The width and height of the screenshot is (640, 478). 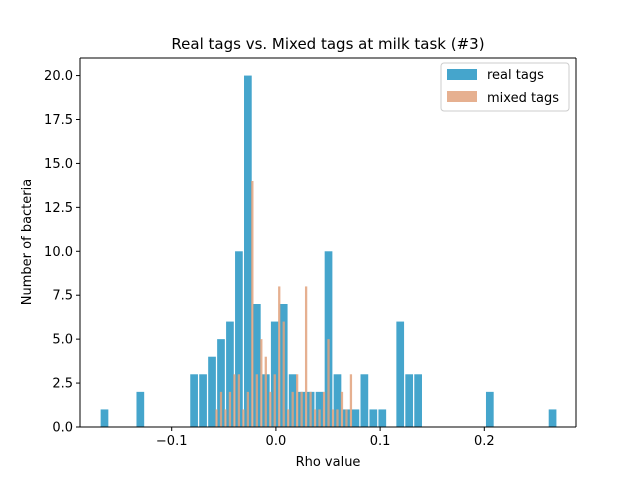 What do you see at coordinates (462, 74) in the screenshot?
I see `legend-swatch-real-tags` at bounding box center [462, 74].